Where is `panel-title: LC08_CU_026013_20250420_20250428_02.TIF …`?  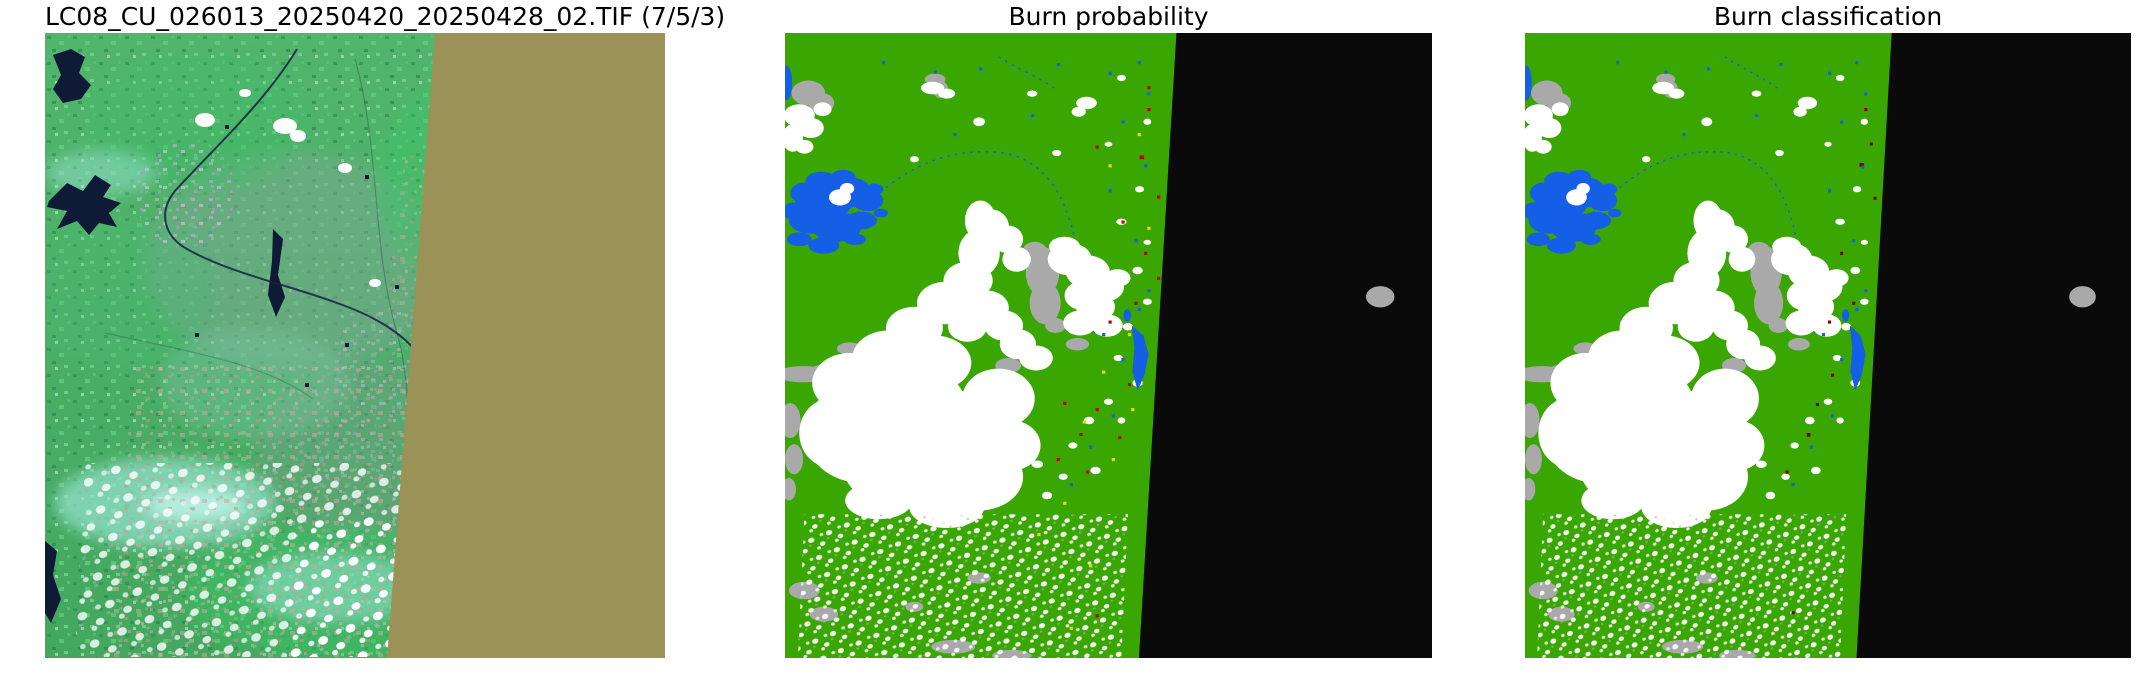
panel-title: LC08_CU_026013_20250420_20250428_02.TIF … is located at coordinates (385, 16).